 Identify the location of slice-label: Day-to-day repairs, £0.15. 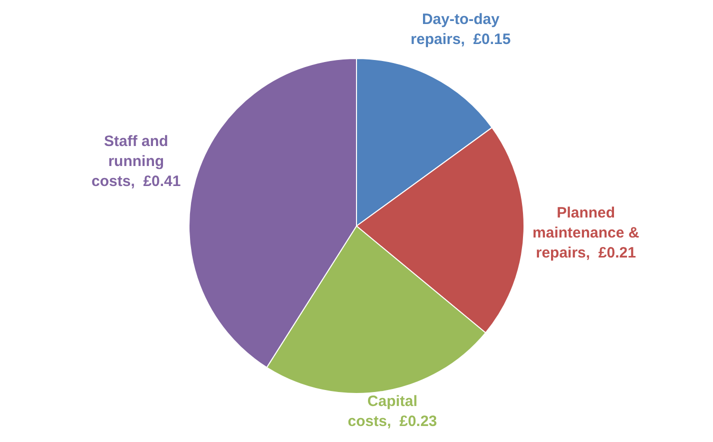
(460, 29).